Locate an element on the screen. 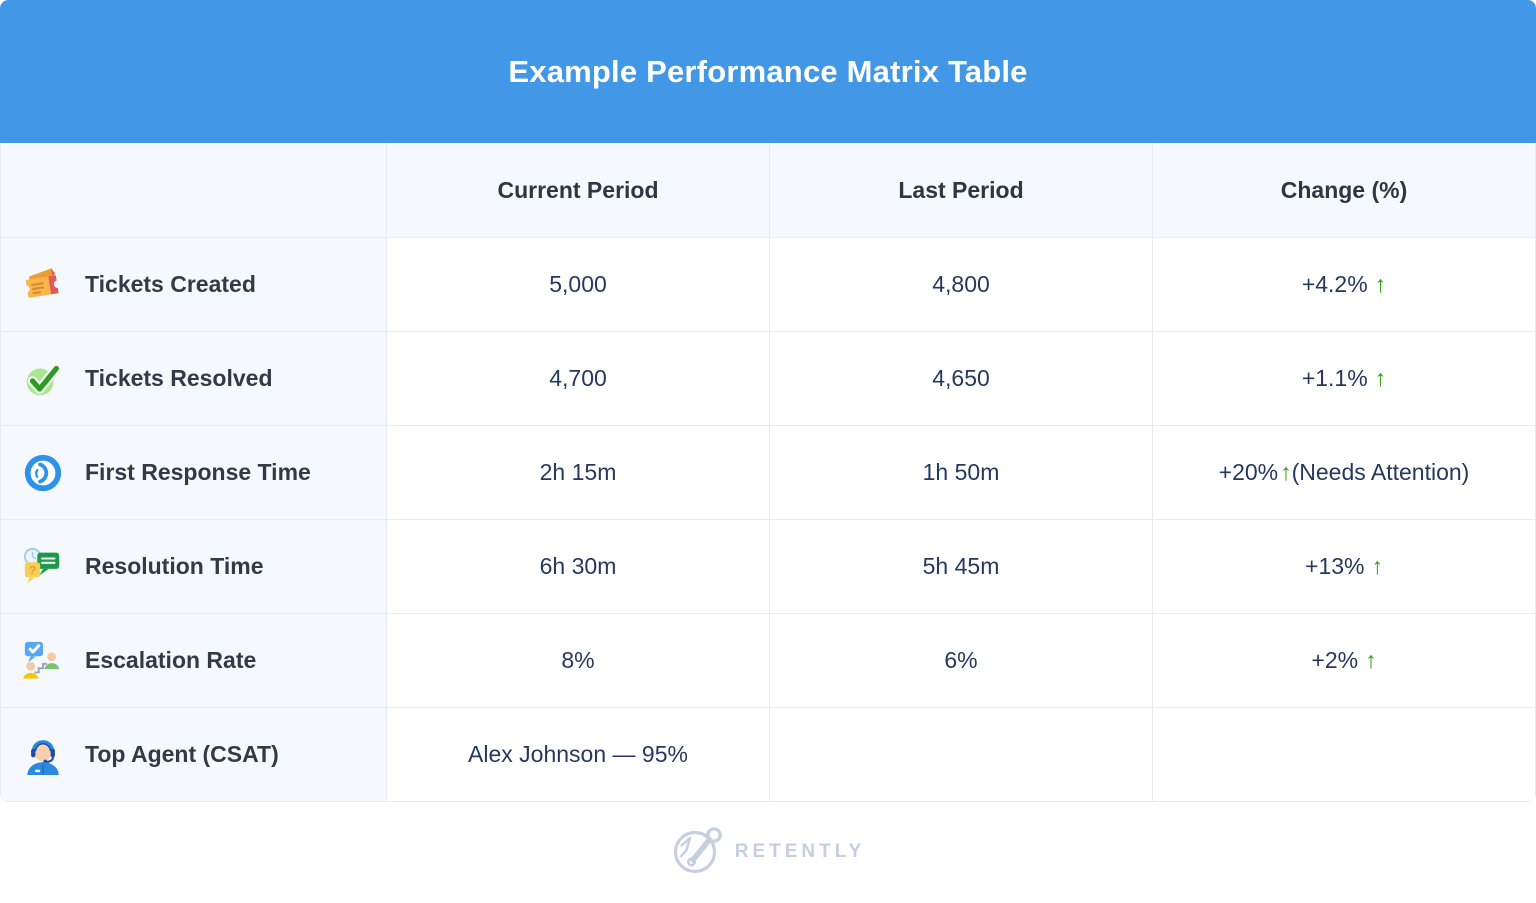  retently-logo-icon is located at coordinates (697, 852).